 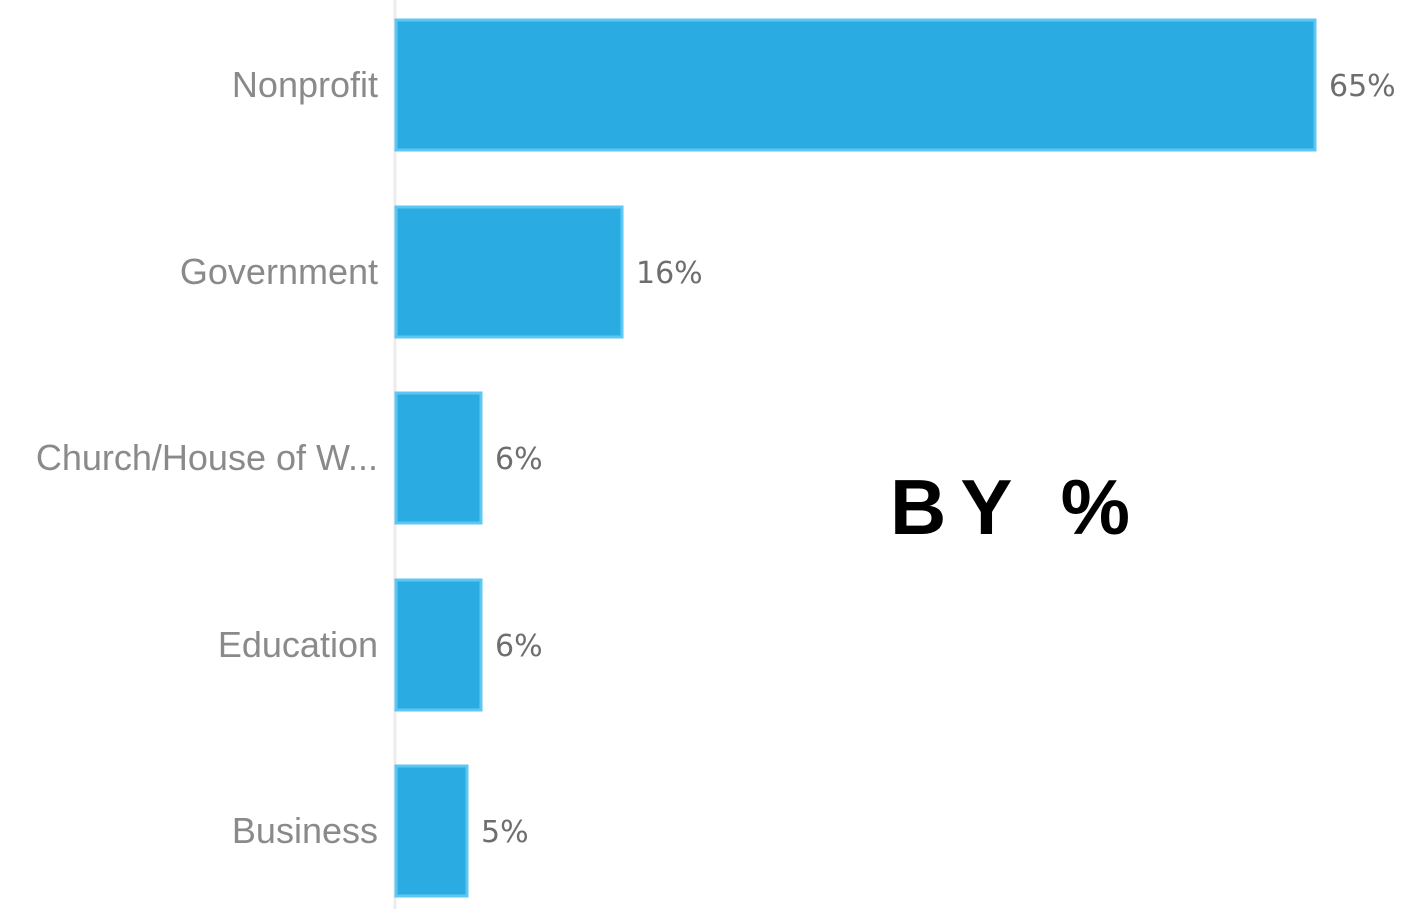 I want to click on bar-church-house-of-w, so click(x=438, y=458).